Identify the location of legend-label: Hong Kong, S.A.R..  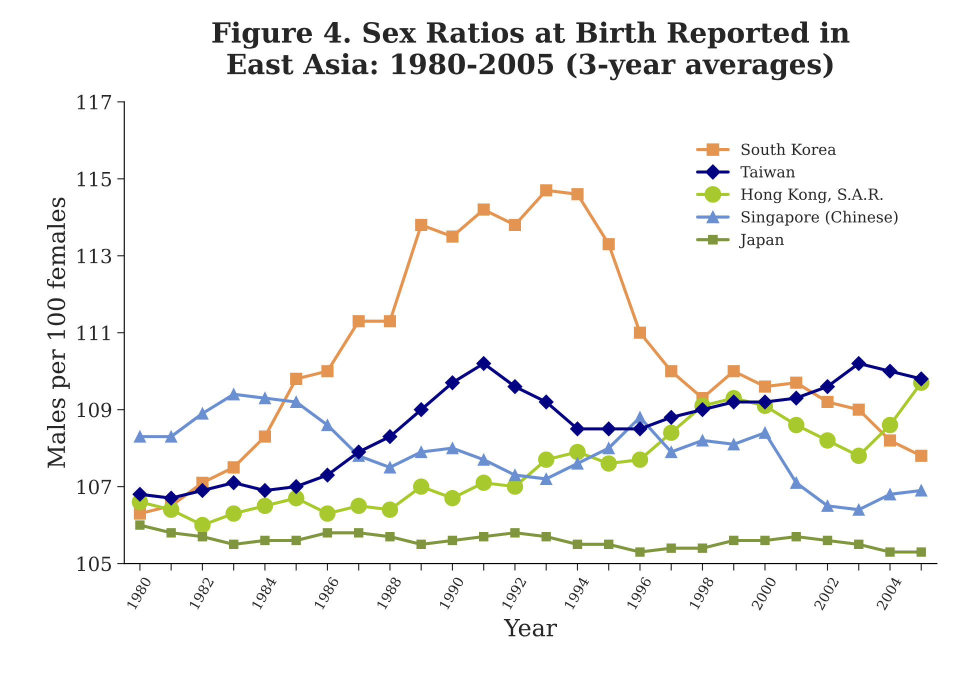
(812, 196).